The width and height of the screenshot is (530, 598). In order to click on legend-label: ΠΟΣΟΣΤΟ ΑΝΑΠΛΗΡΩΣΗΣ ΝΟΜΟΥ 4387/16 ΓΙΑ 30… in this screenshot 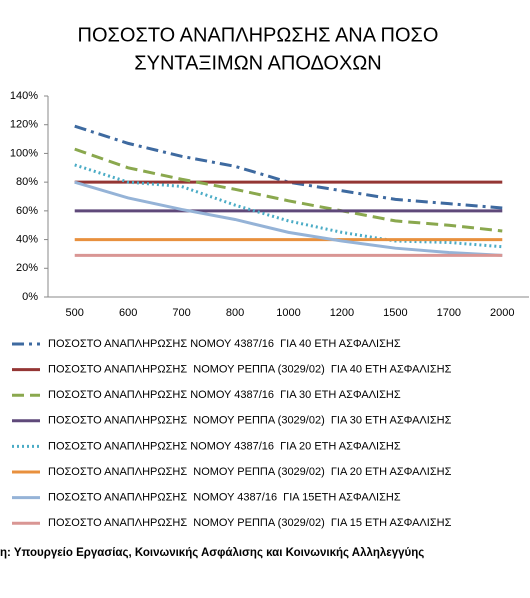, I will do `click(224, 395)`.